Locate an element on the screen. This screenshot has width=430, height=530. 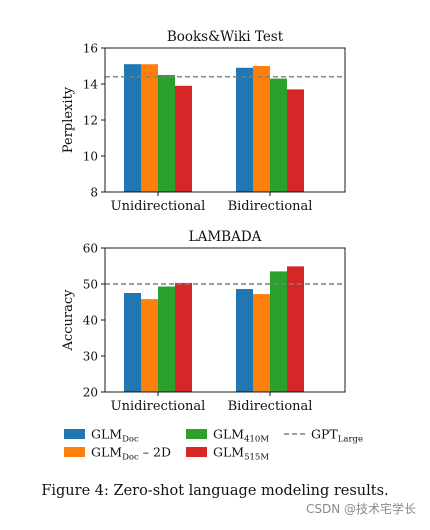
y-tick-label: 10 is located at coordinates (90, 157).